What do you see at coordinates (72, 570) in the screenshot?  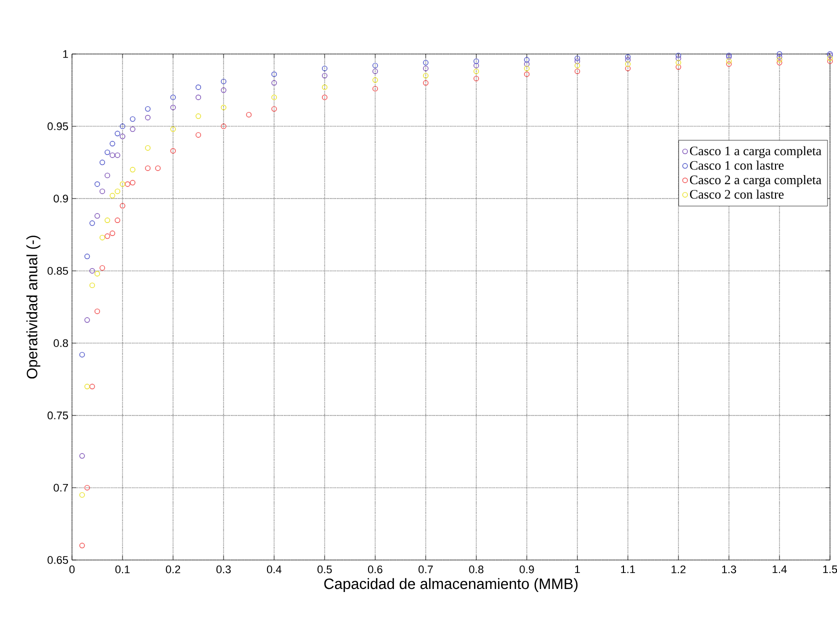 I see `x-tick-label: 0` at bounding box center [72, 570].